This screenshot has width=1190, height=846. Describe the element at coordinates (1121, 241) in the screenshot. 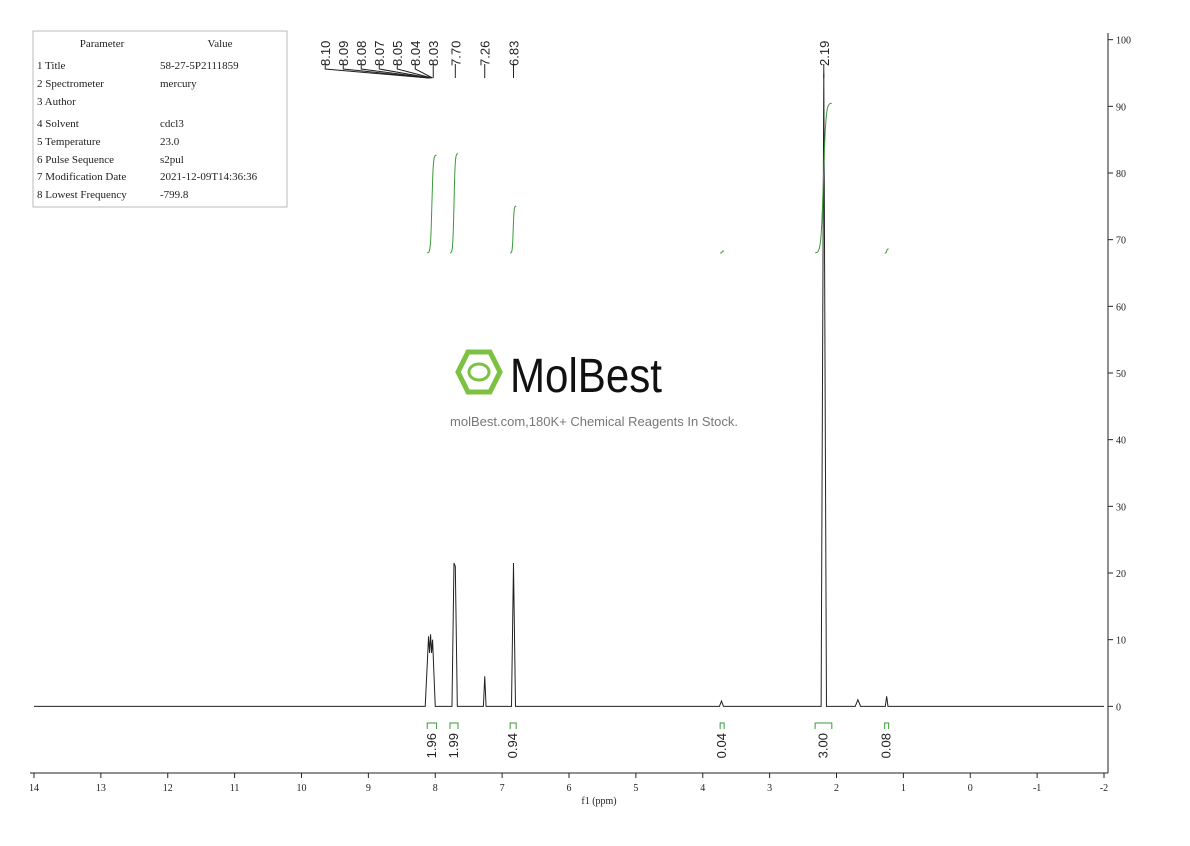

I see `y-tick-label: 70` at that location.